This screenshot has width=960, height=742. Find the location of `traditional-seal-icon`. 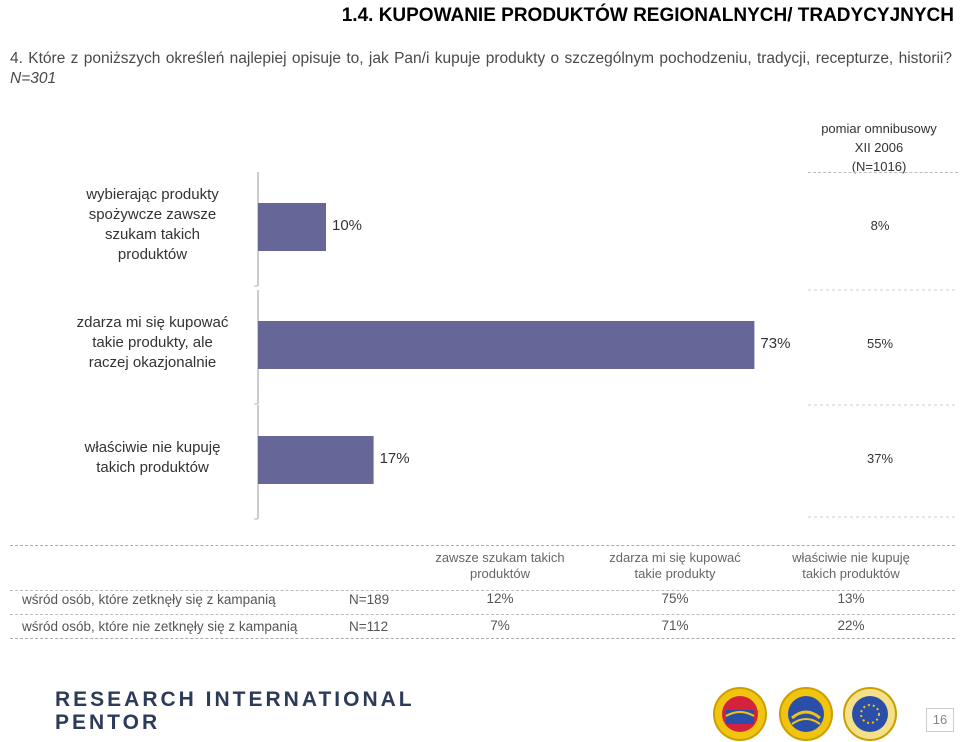

traditional-seal-icon is located at coordinates (870, 714).